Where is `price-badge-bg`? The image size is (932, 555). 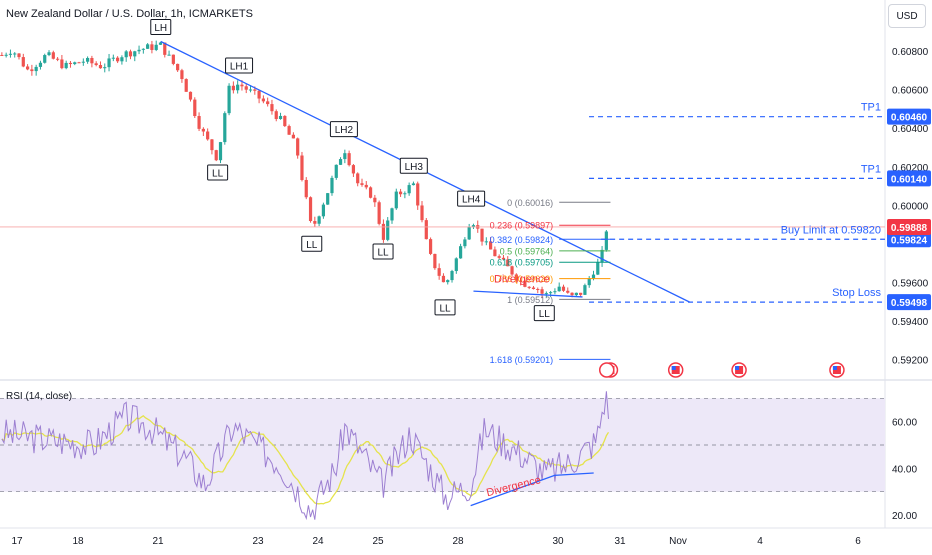
price-badge-bg is located at coordinates (909, 302).